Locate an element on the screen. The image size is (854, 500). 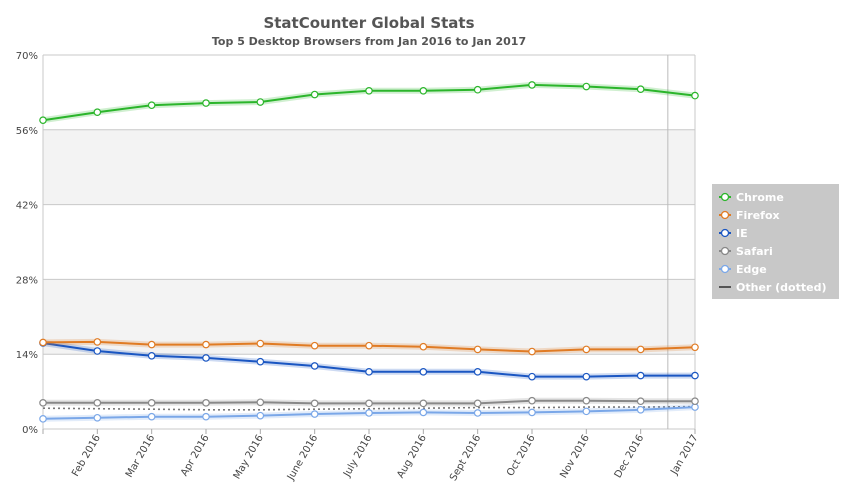
y-tick-label: 14% is located at coordinates (27, 355).